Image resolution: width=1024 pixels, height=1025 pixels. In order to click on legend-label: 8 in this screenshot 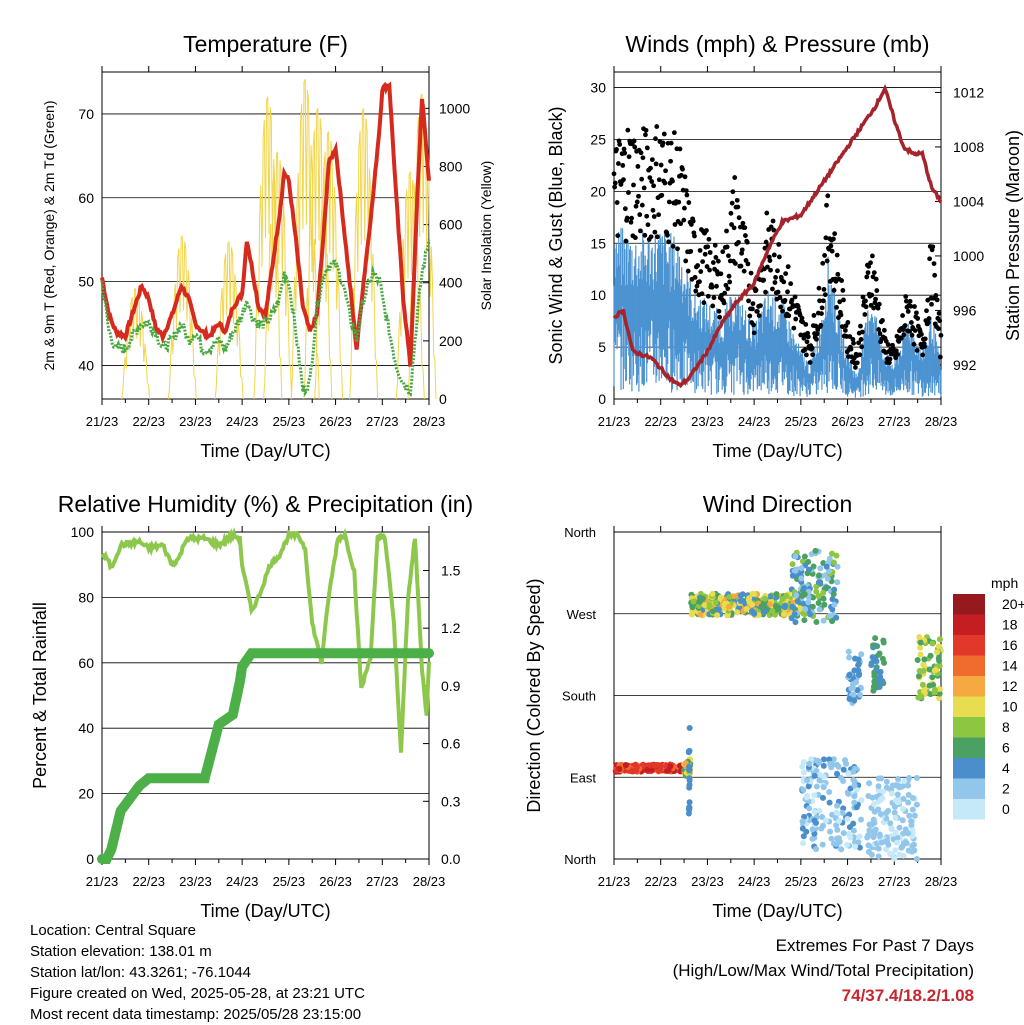, I will do `click(1006, 727)`.